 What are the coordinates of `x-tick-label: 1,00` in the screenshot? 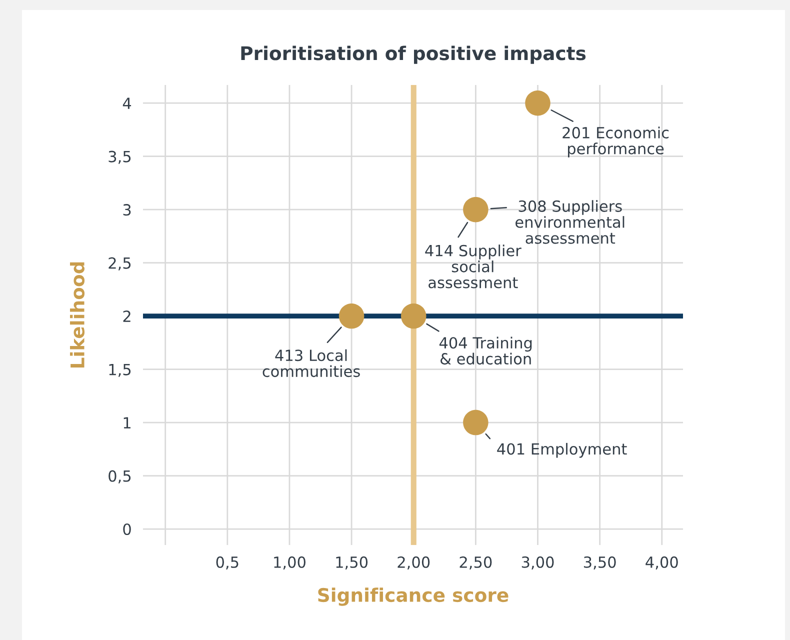 It's located at (290, 563).